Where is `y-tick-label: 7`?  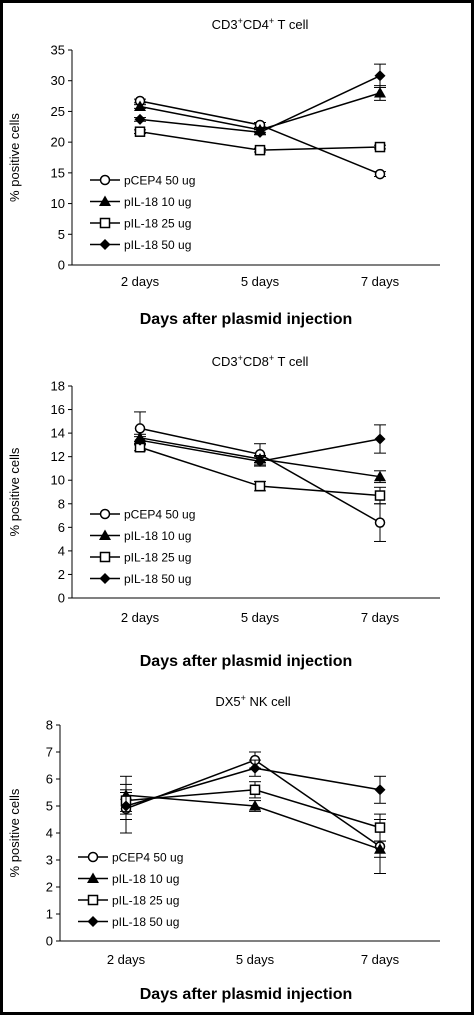
y-tick-label: 7 is located at coordinates (49, 752).